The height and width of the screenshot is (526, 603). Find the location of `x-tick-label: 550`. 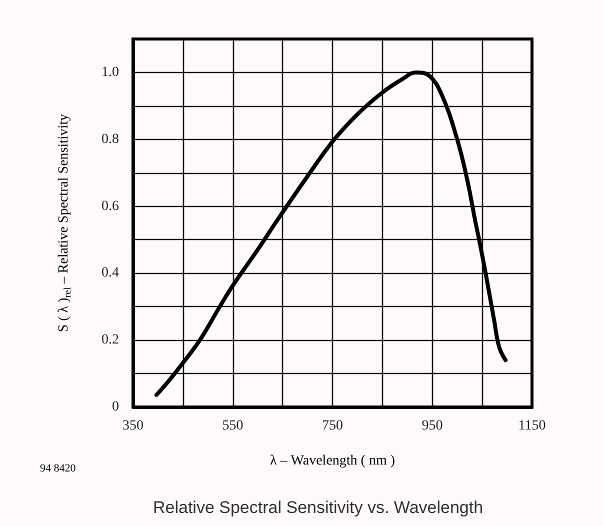

x-tick-label: 550 is located at coordinates (233, 426).